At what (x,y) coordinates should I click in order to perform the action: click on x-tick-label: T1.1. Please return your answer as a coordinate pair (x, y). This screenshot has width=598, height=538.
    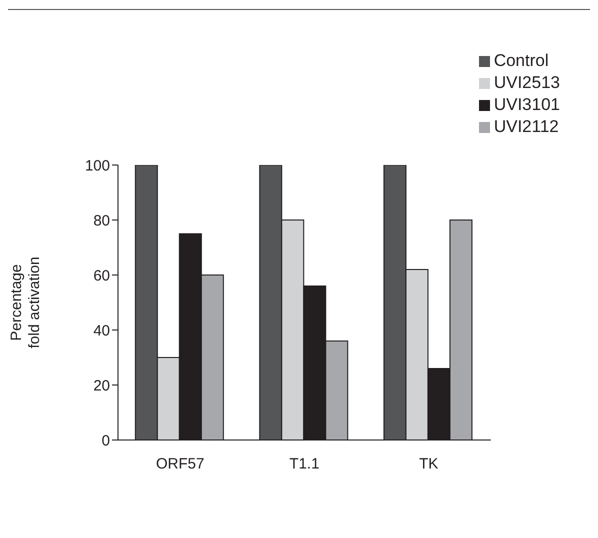
    Looking at the image, I should click on (304, 464).